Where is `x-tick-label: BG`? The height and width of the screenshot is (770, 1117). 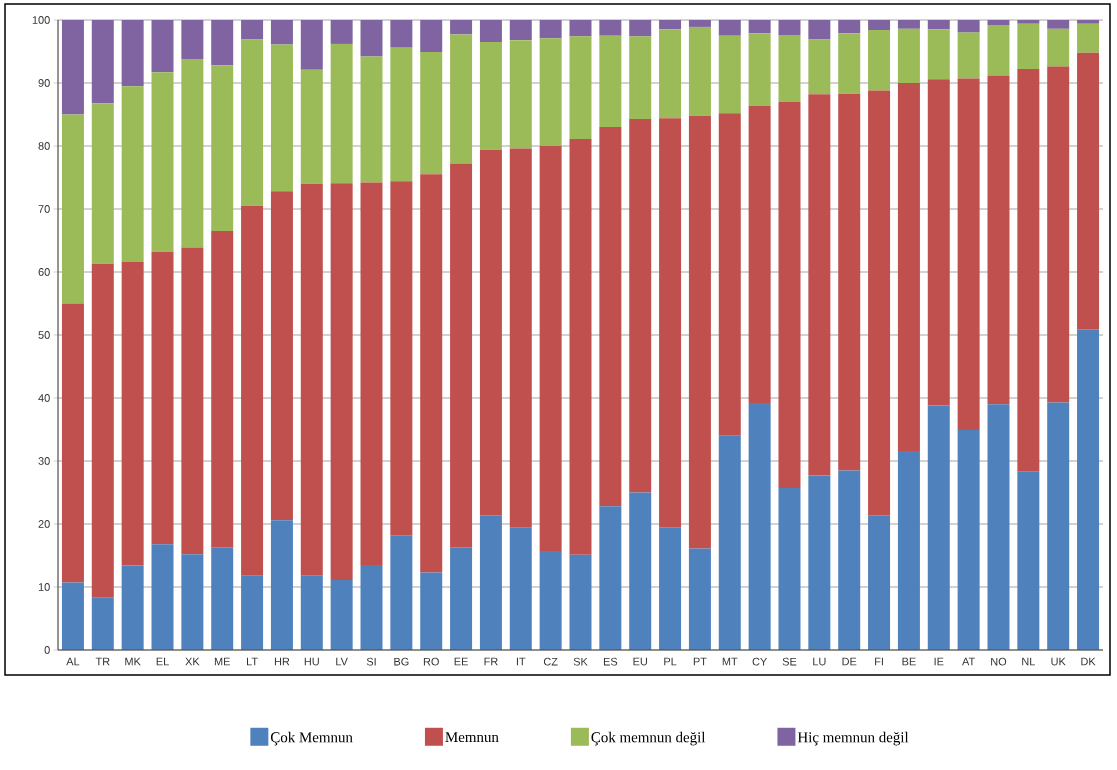 x-tick-label: BG is located at coordinates (401, 661).